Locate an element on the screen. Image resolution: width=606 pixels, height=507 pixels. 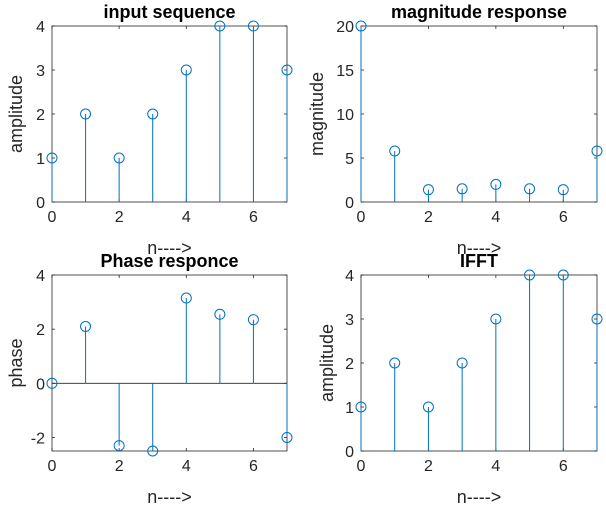
y-tick-label: 5 is located at coordinates (349, 159).